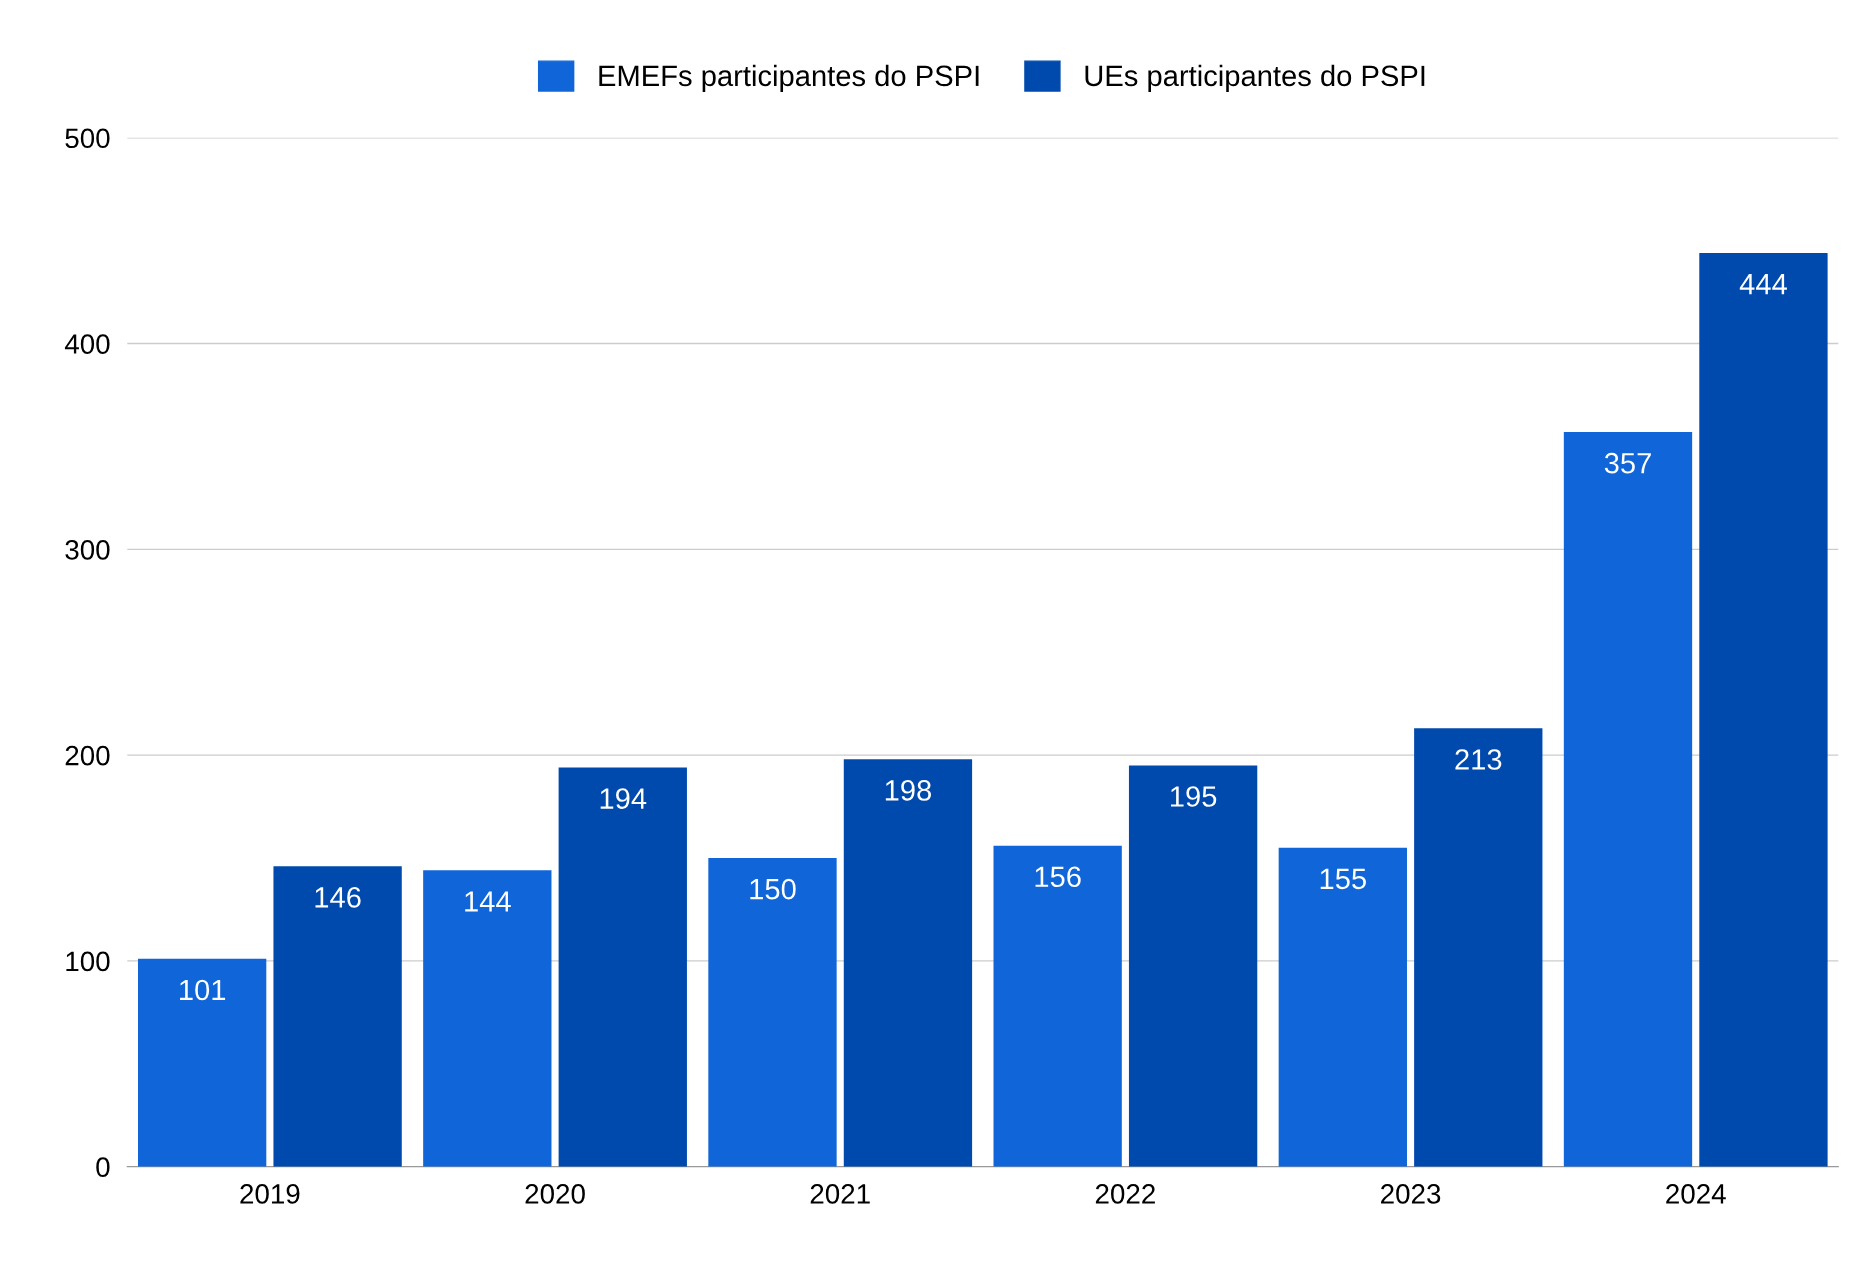  Describe the element at coordinates (1696, 1194) in the screenshot. I see `x-tick-label: 2024` at that location.